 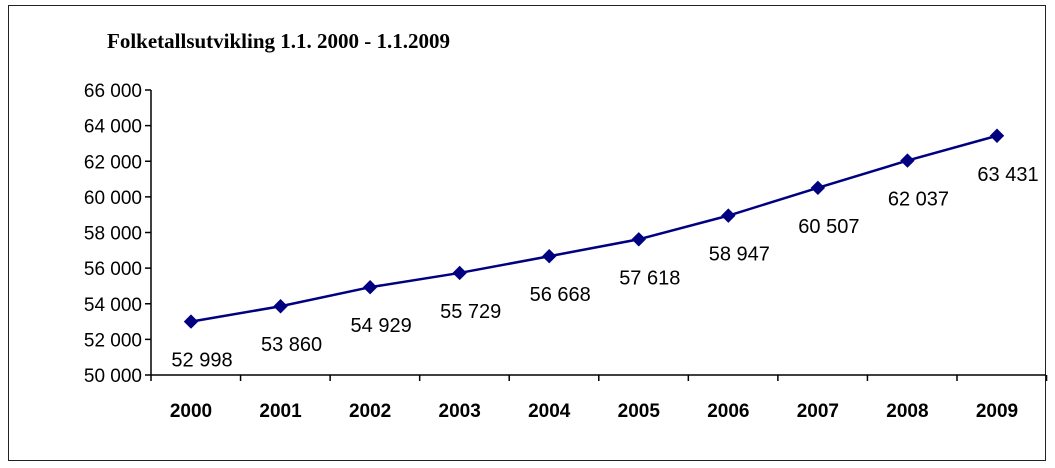 What do you see at coordinates (828, 227) in the screenshot?
I see `data-label: 60 507` at bounding box center [828, 227].